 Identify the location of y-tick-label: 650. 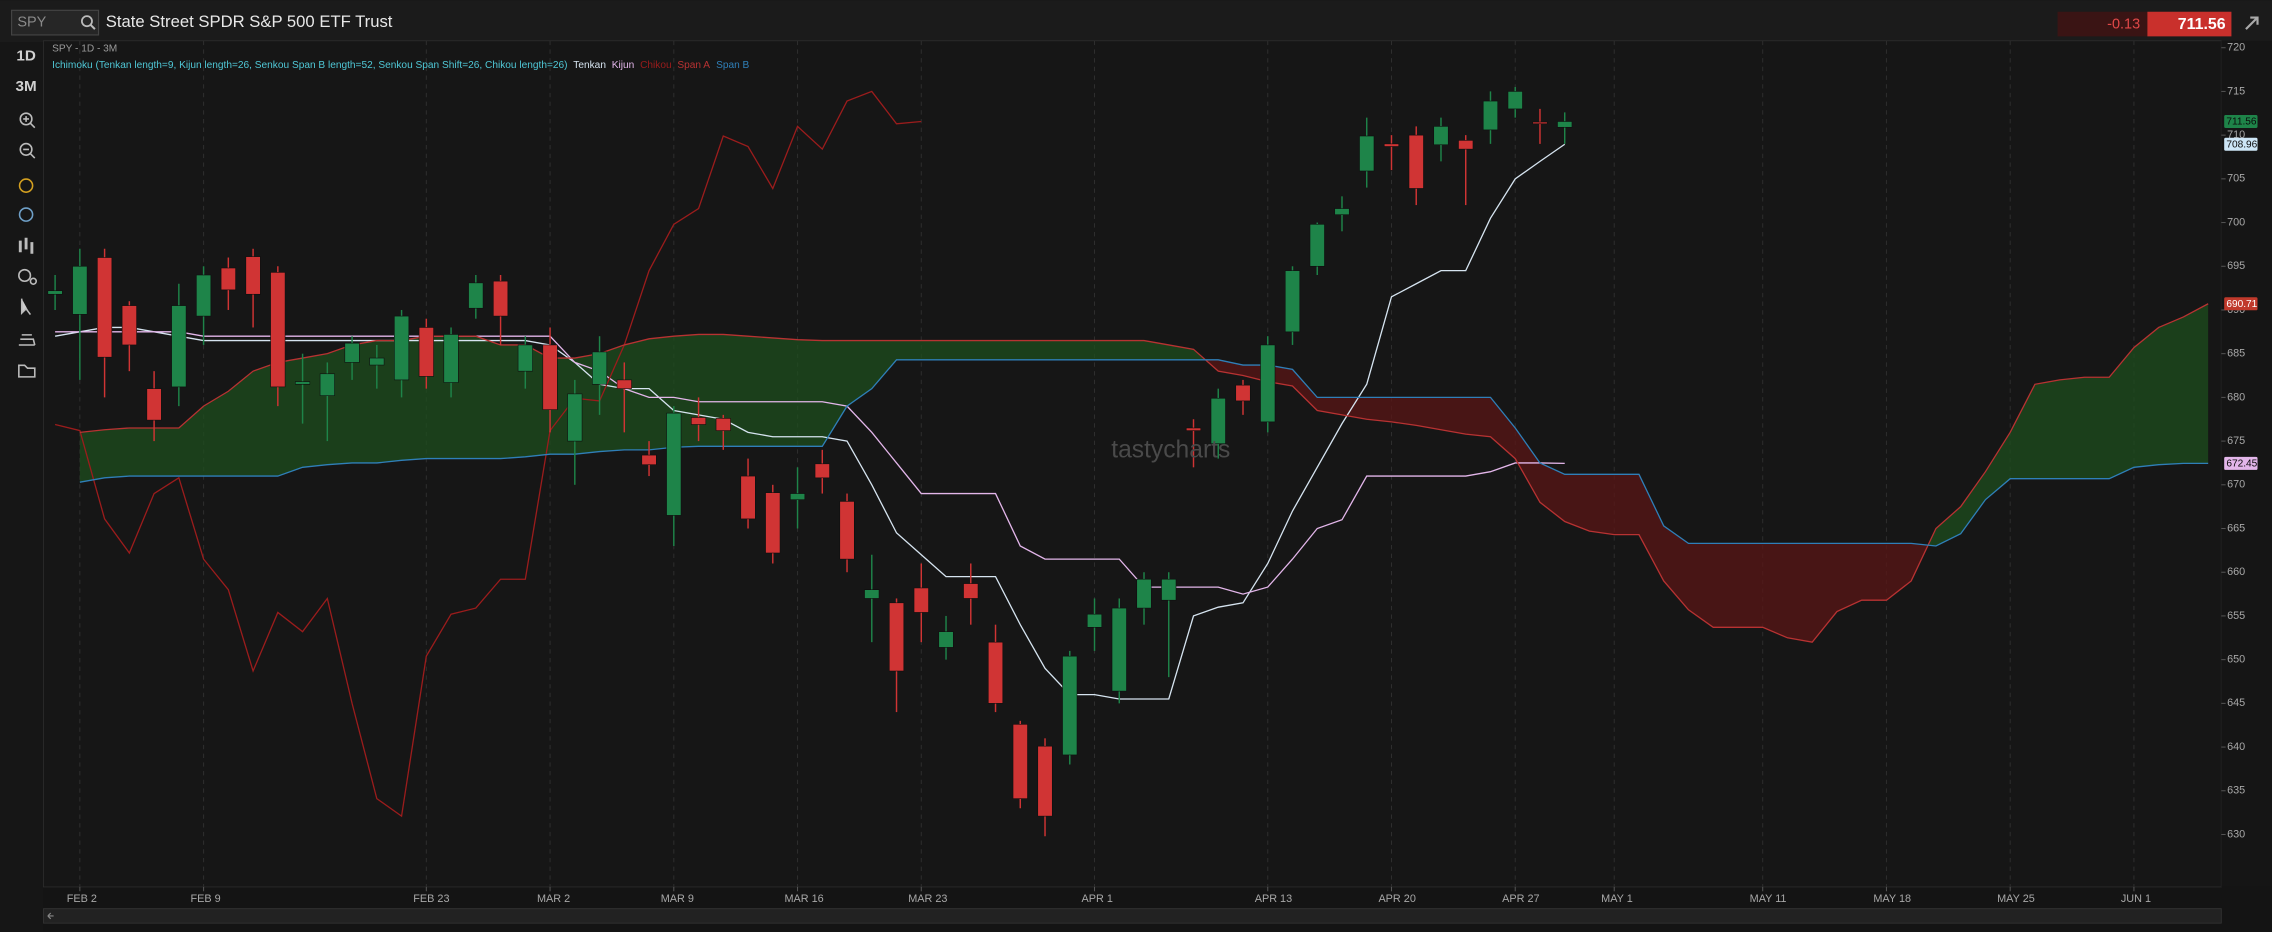
(2236, 660).